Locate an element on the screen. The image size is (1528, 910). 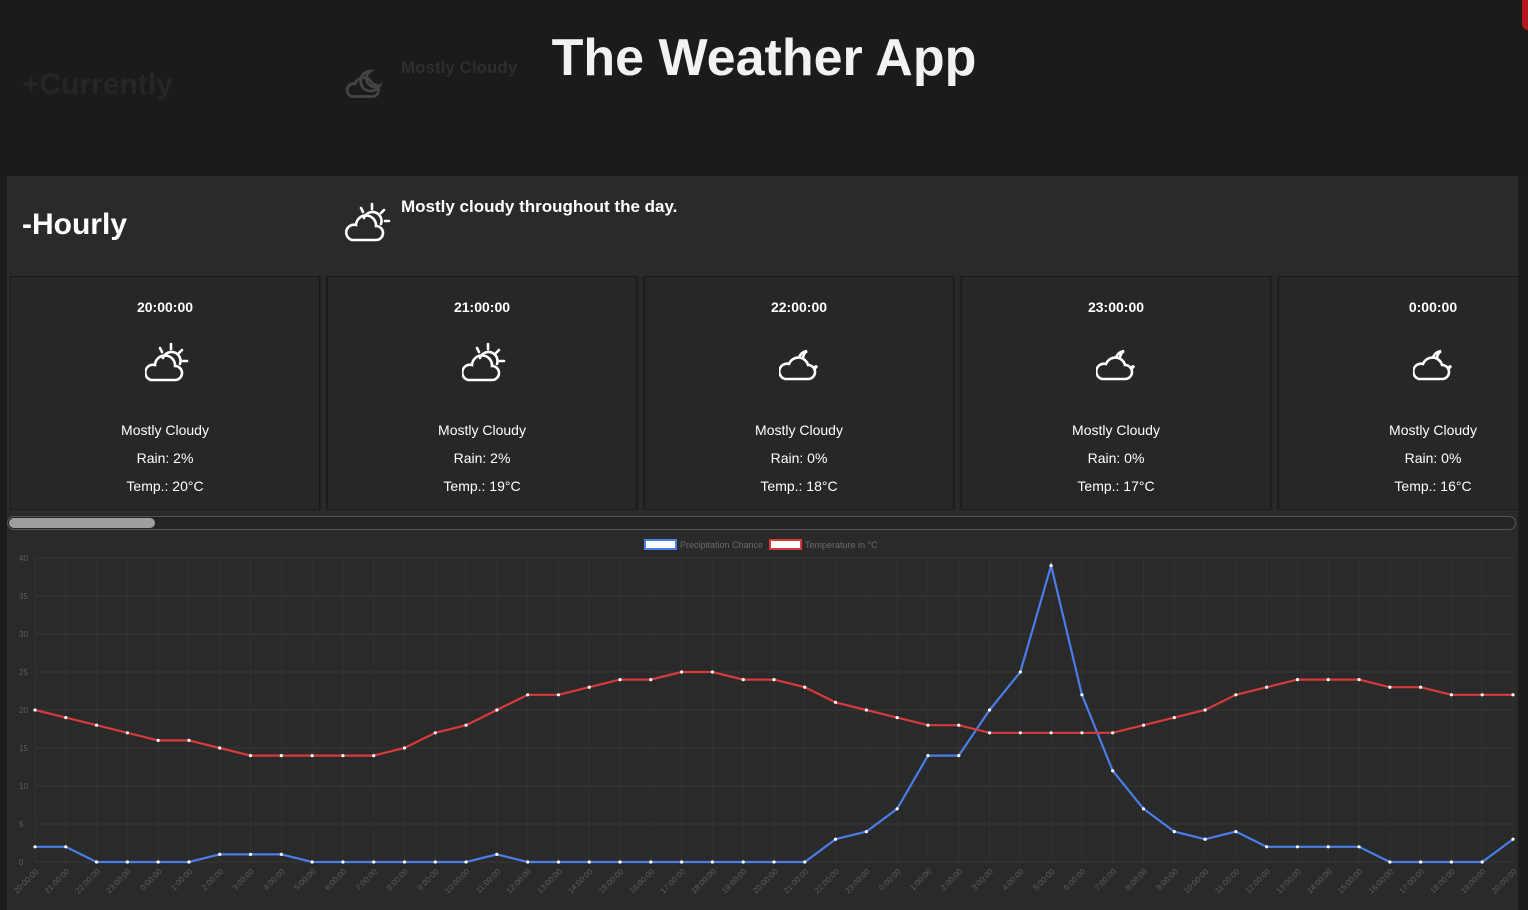
x-tick-label: 18:00:00 is located at coordinates (703, 881).